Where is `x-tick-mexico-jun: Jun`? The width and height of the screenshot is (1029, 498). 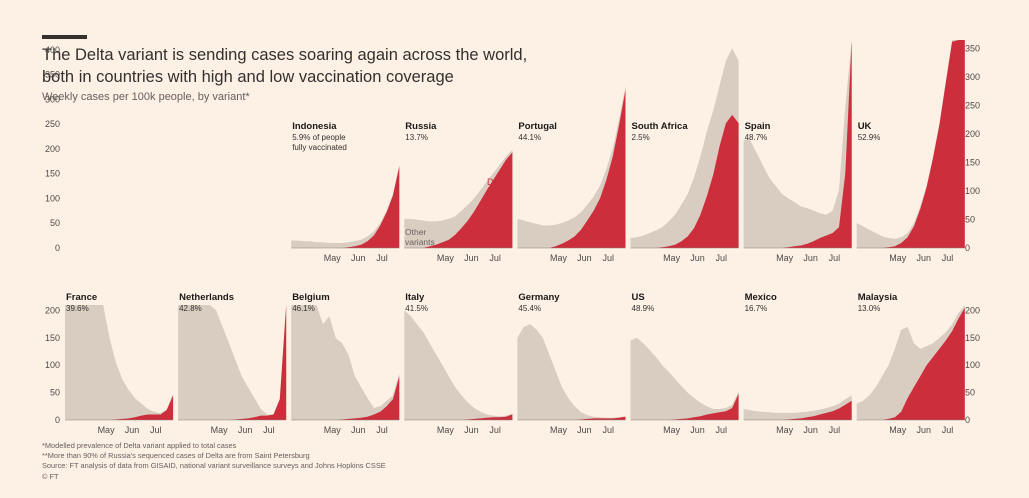 x-tick-mexico-jun: Jun is located at coordinates (810, 430).